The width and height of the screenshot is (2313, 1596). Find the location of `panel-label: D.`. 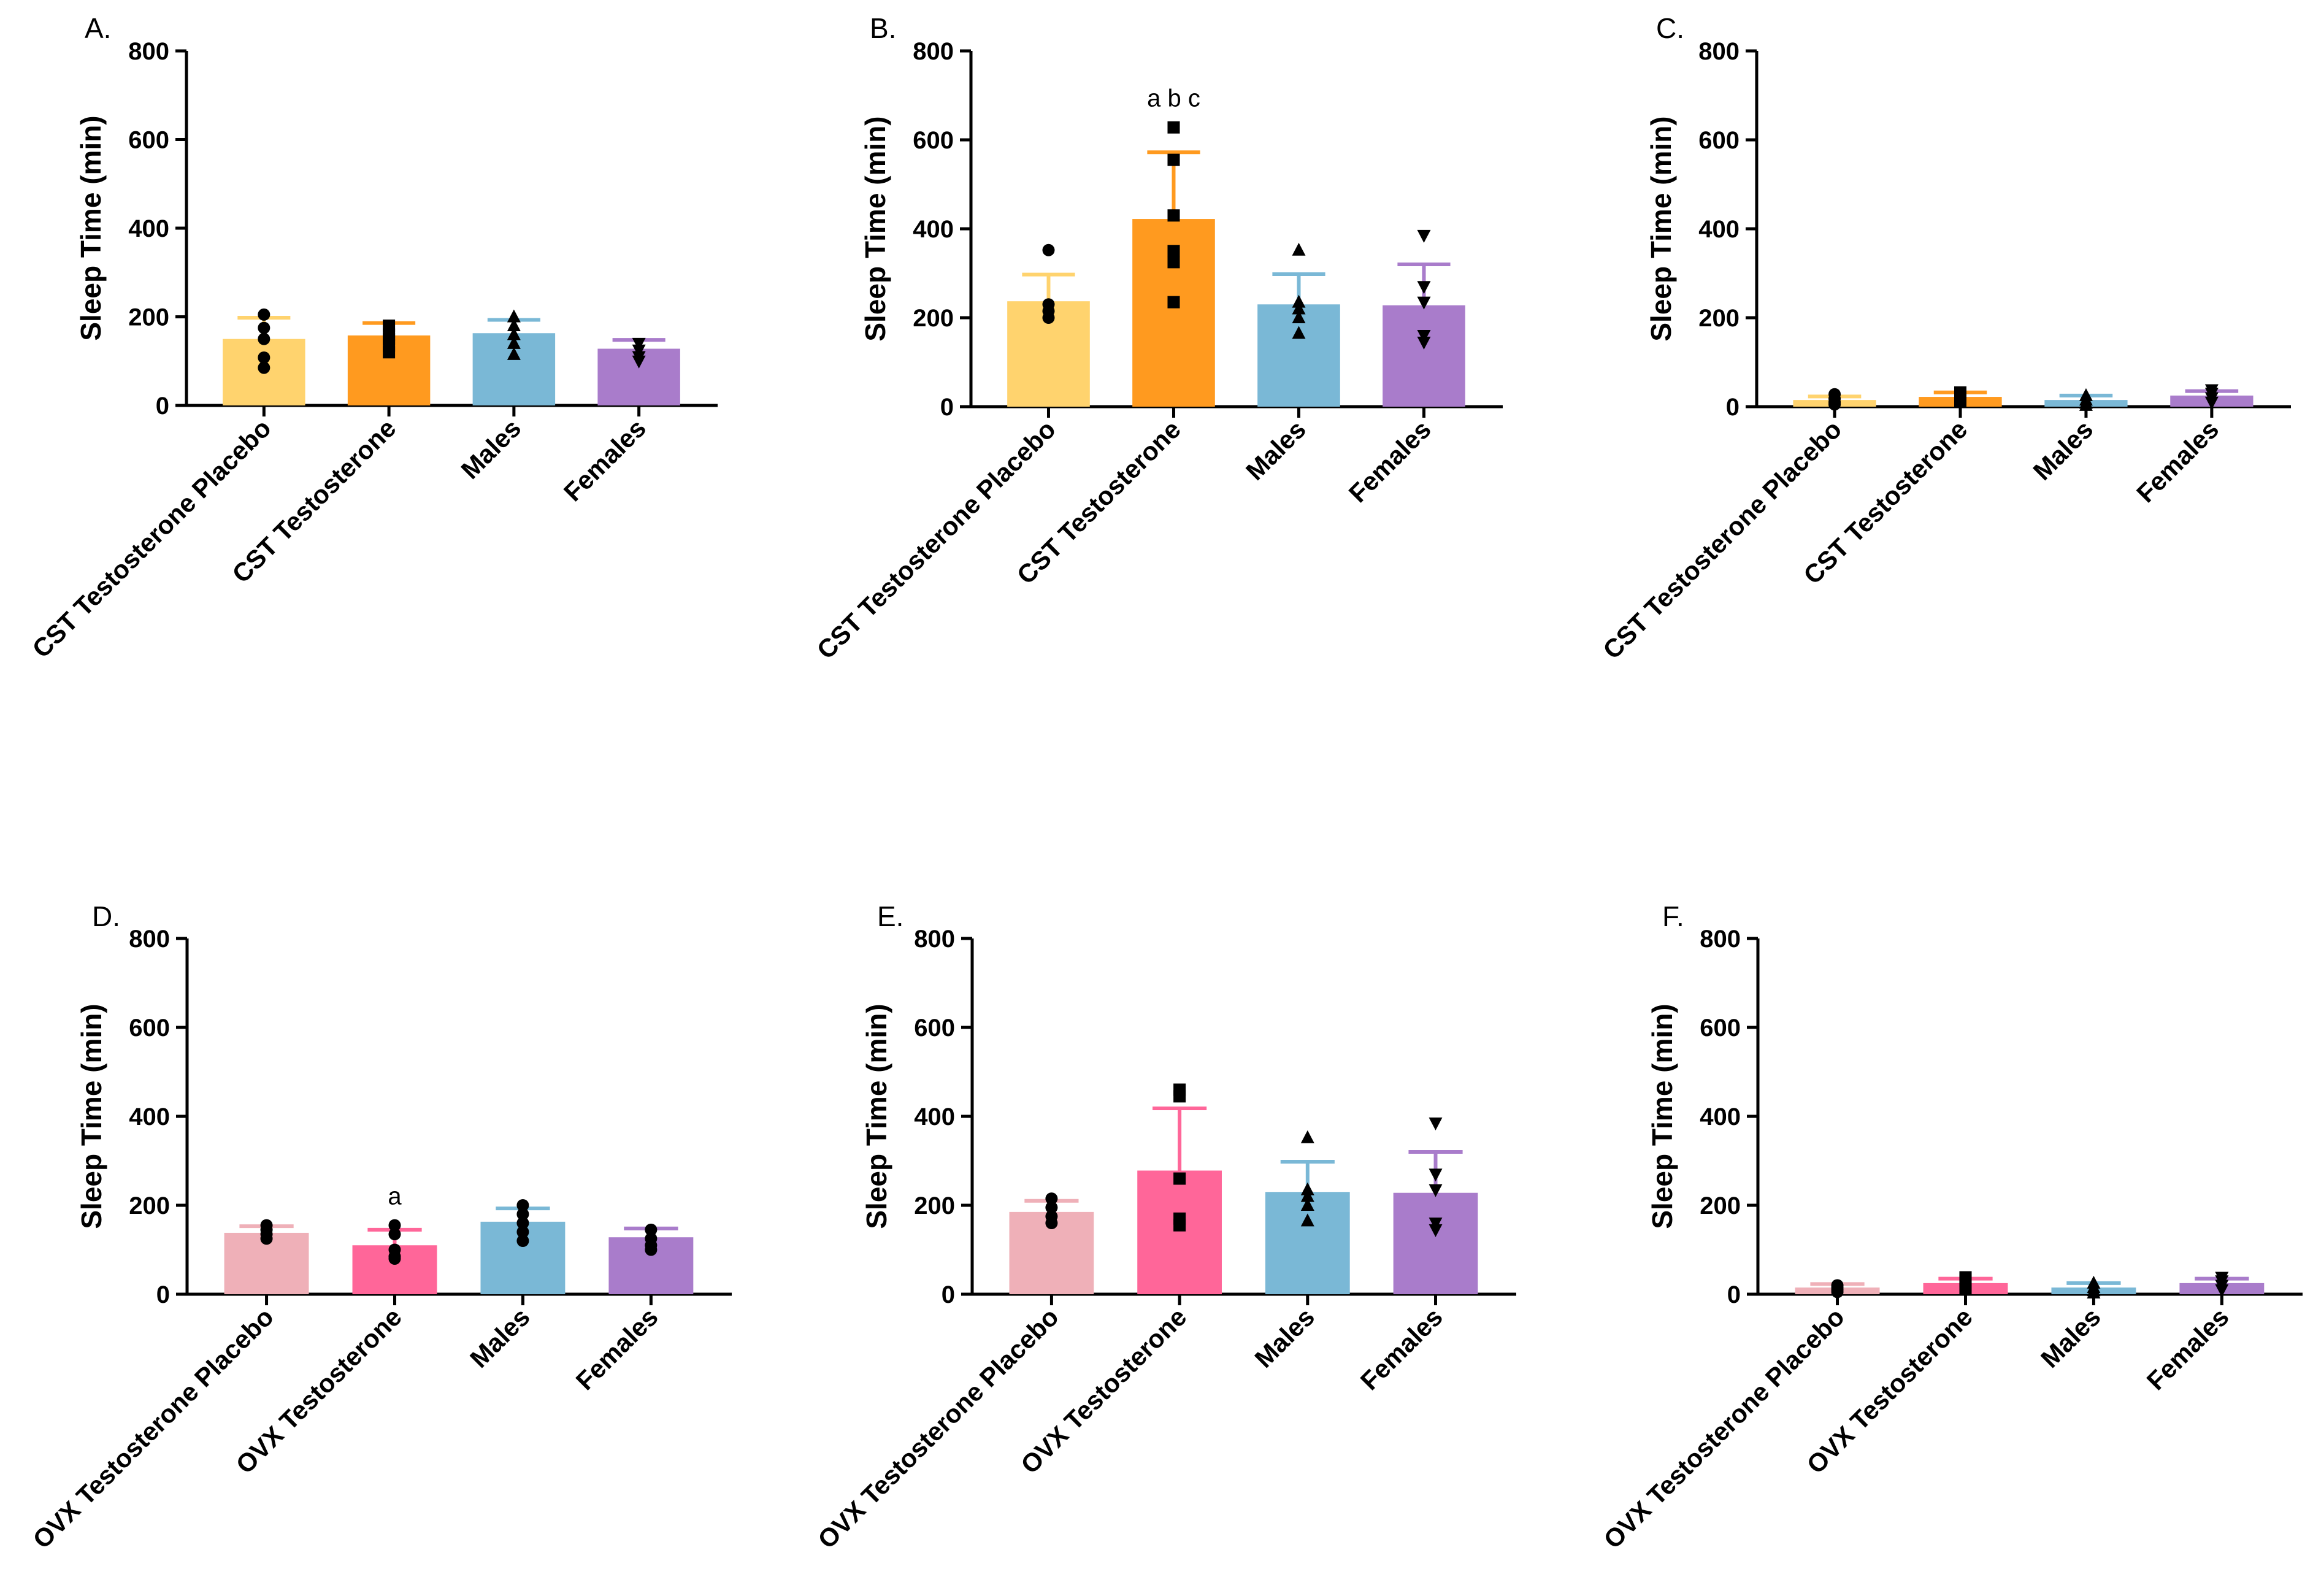

panel-label: D. is located at coordinates (106, 916).